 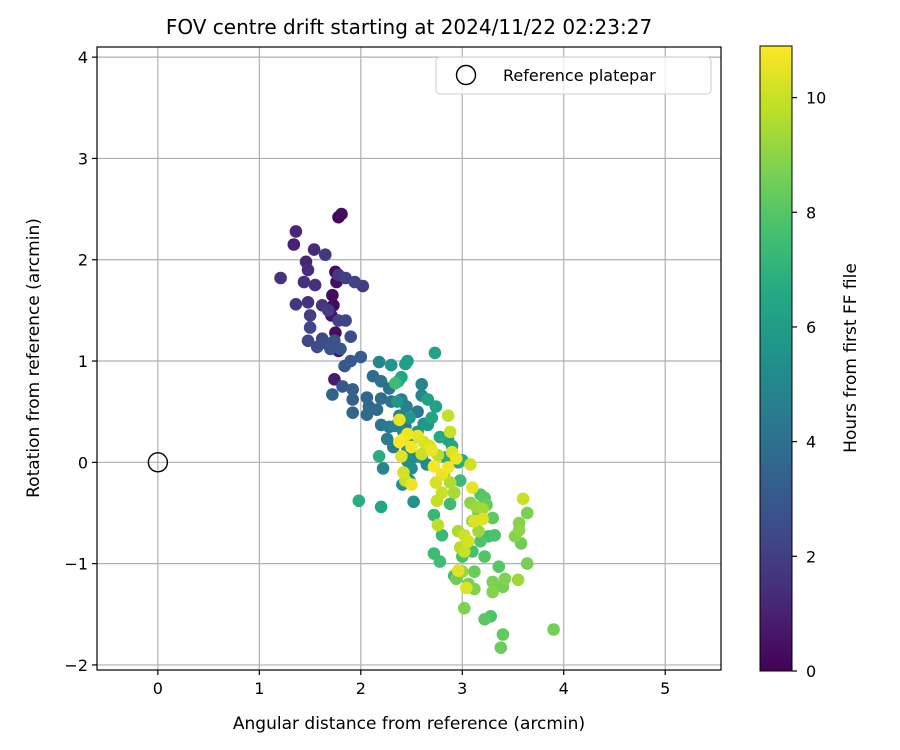 I want to click on y-tick-label: 3, so click(x=83, y=158).